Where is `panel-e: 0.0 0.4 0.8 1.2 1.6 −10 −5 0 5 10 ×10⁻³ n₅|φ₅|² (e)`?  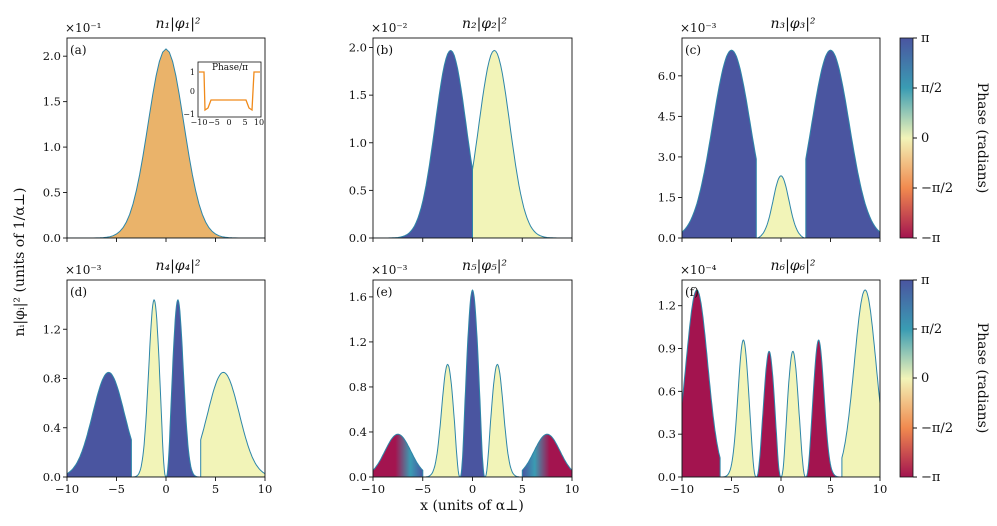 panel-e: 0.0 0.4 0.8 1.2 1.6 −10 −5 0 5 10 ×10⁻³ n₅|φ₅|² (e) is located at coordinates (464, 377).